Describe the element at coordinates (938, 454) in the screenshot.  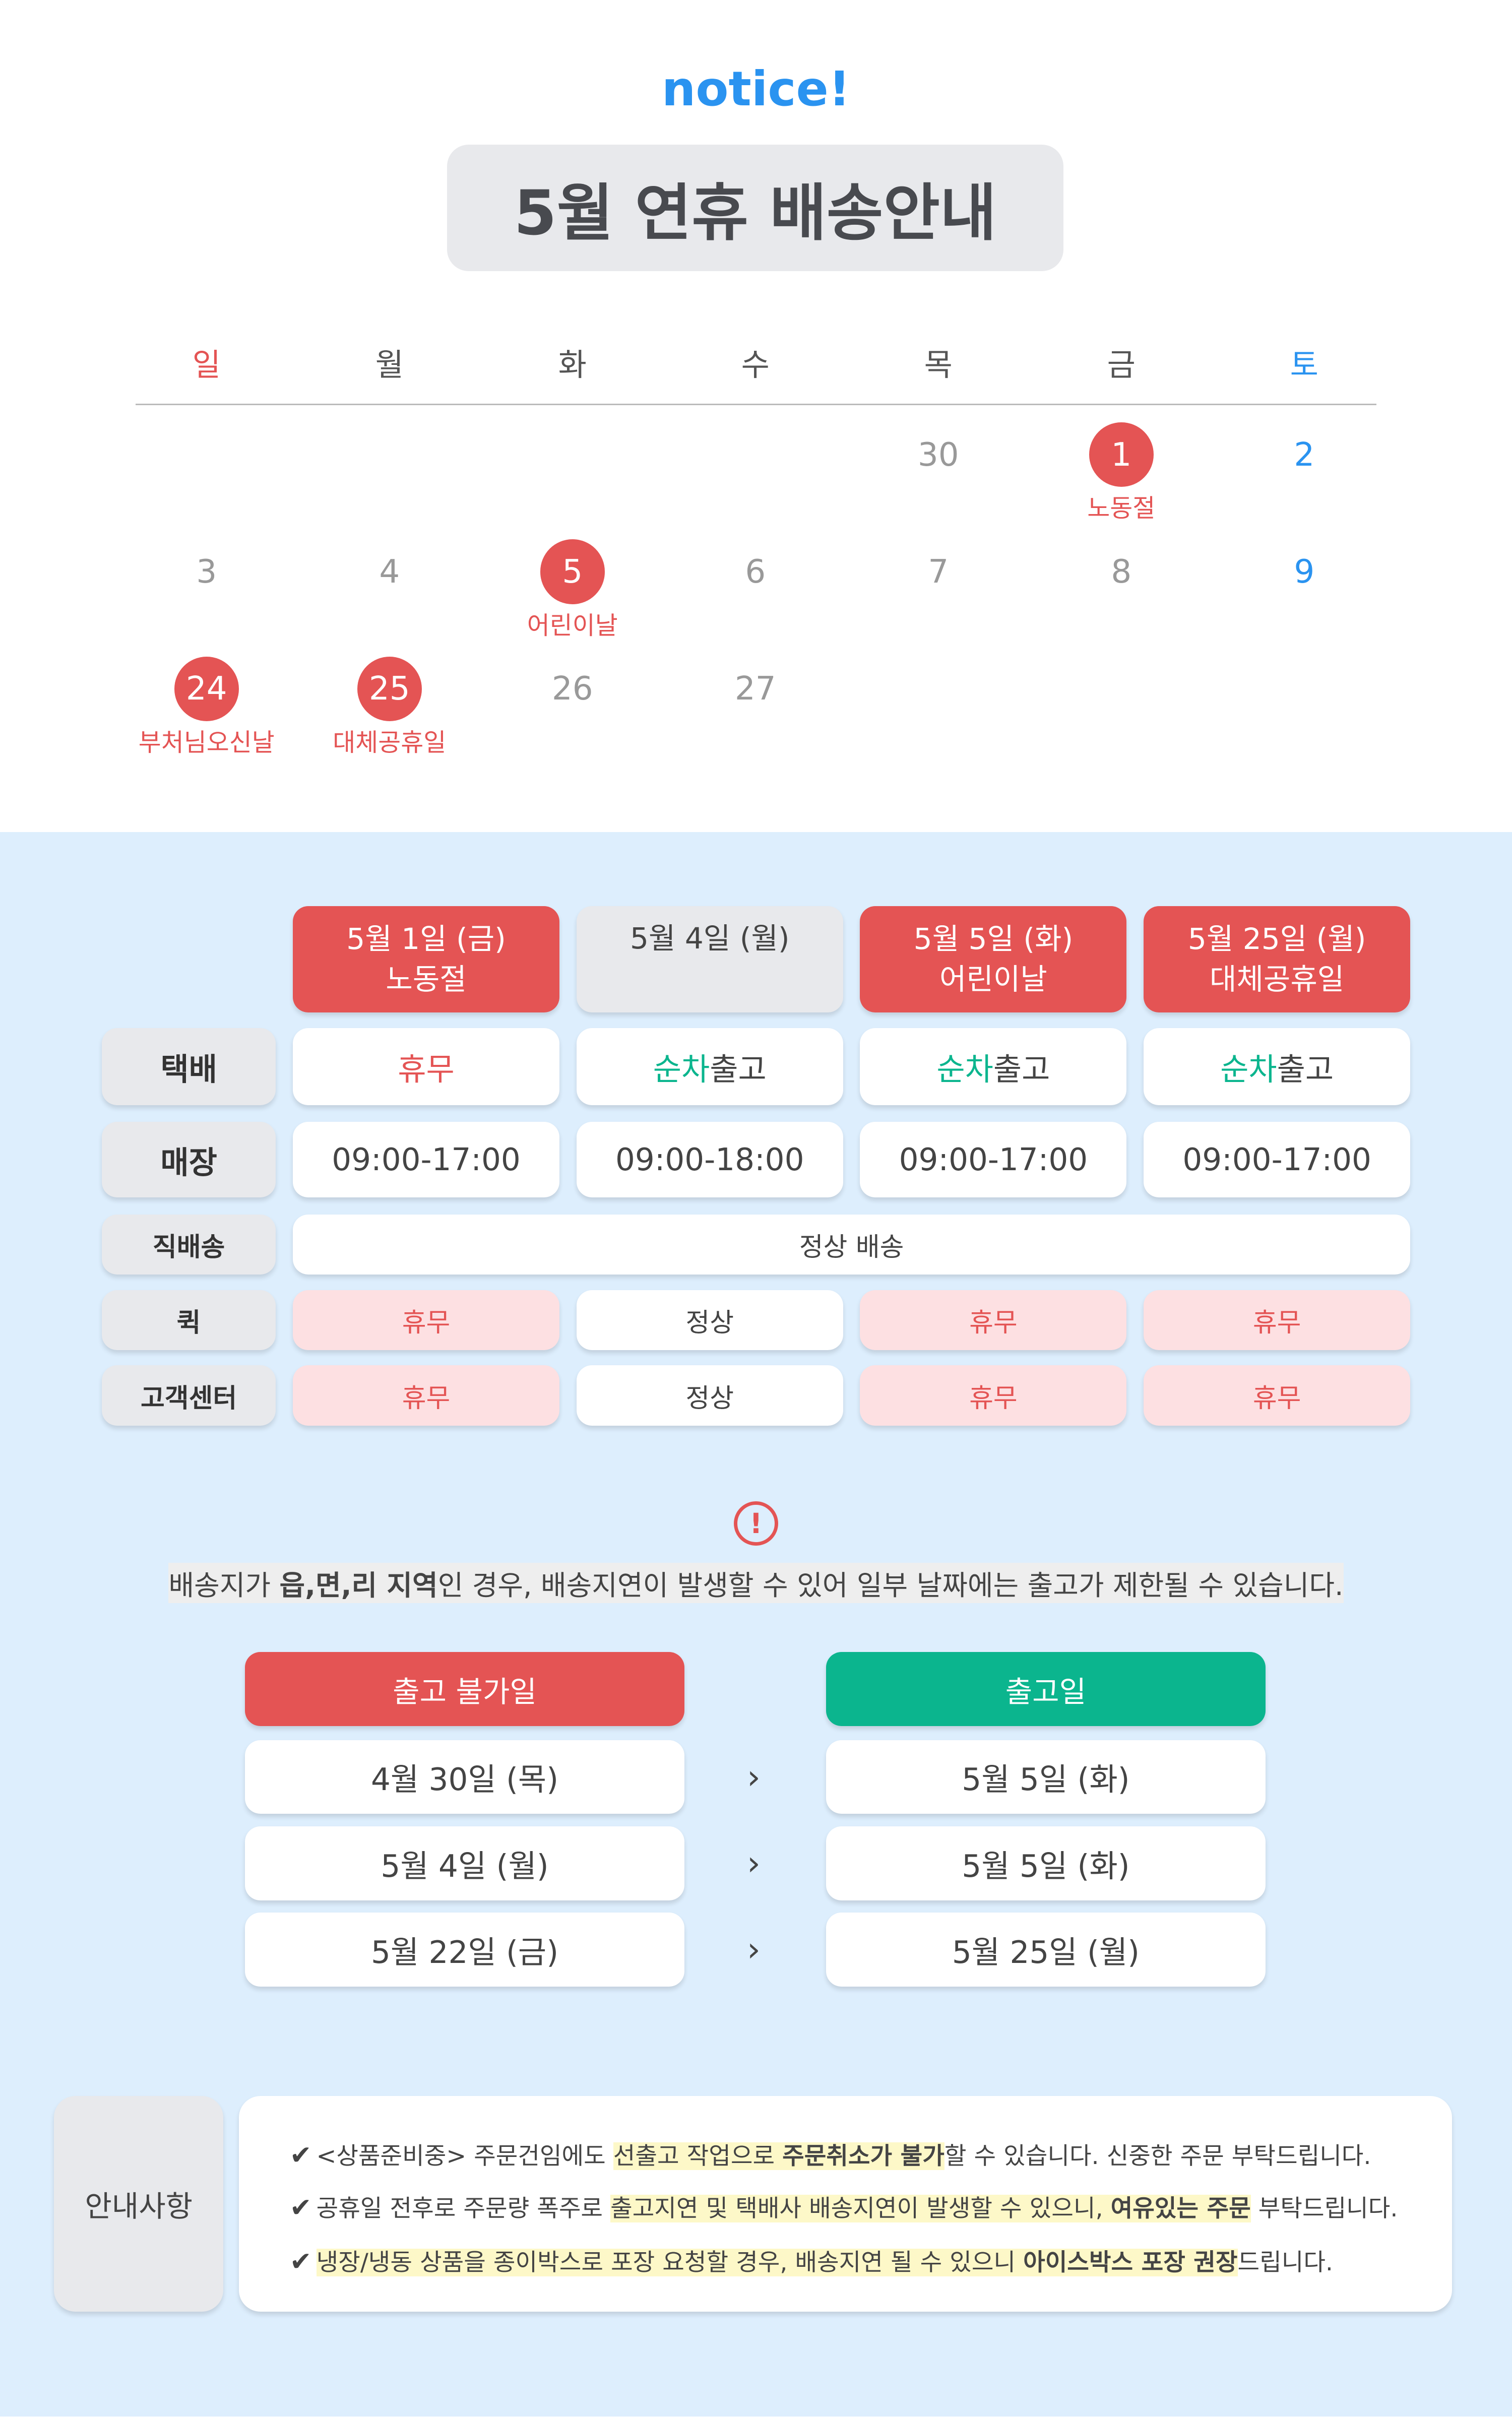
I see `calendar-day: 30` at that location.